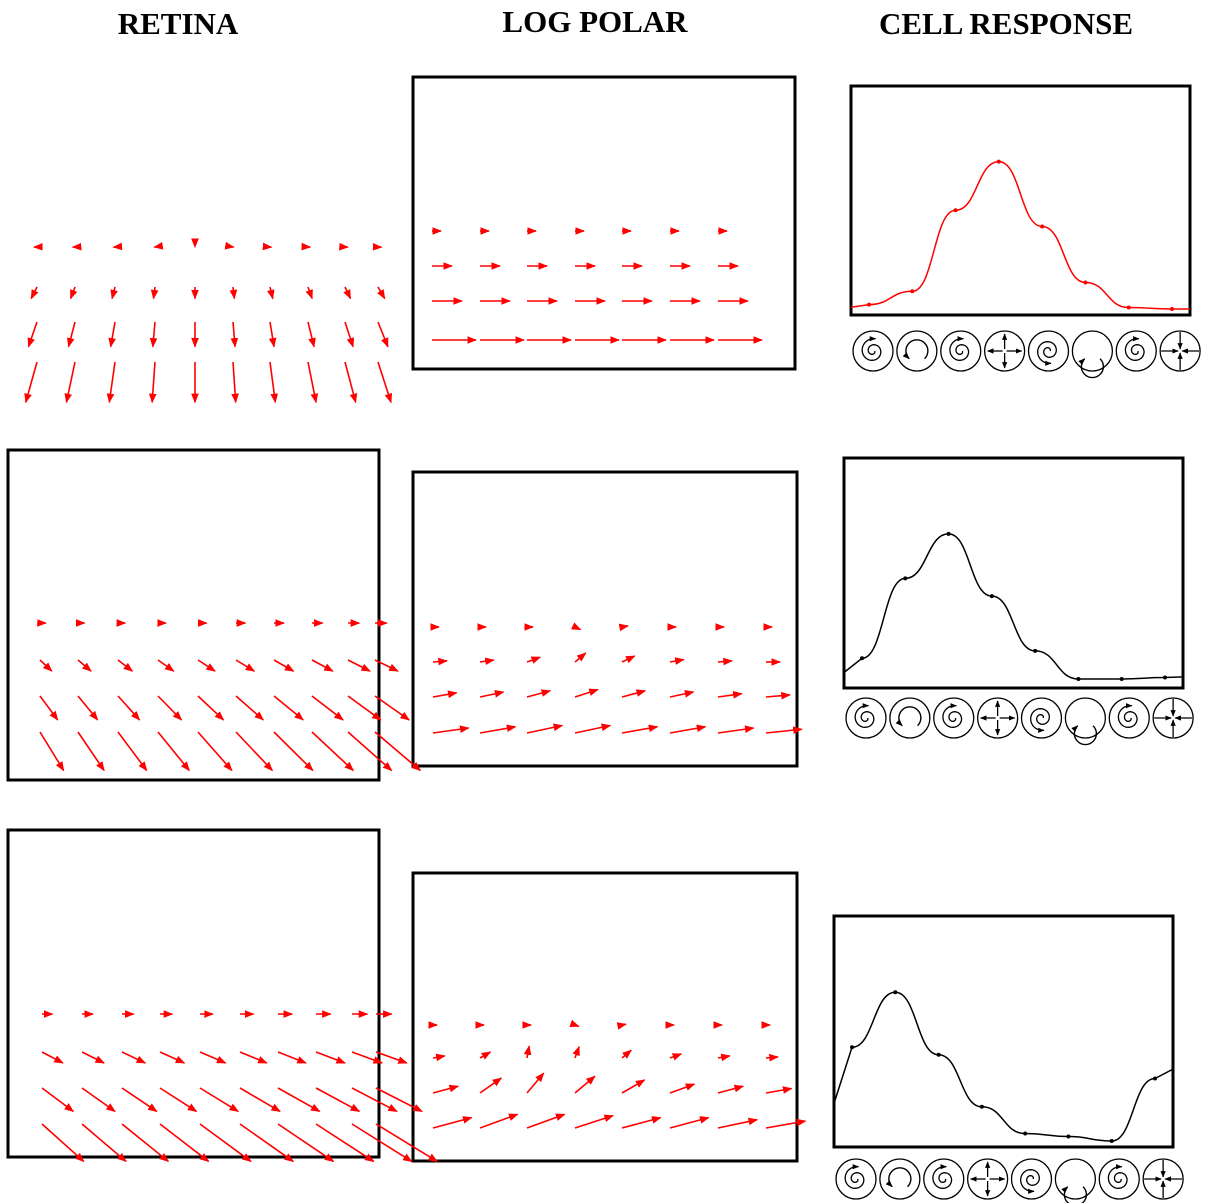 The height and width of the screenshot is (1203, 1216). What do you see at coordinates (193, 615) in the screenshot?
I see `retina-frame-row2` at bounding box center [193, 615].